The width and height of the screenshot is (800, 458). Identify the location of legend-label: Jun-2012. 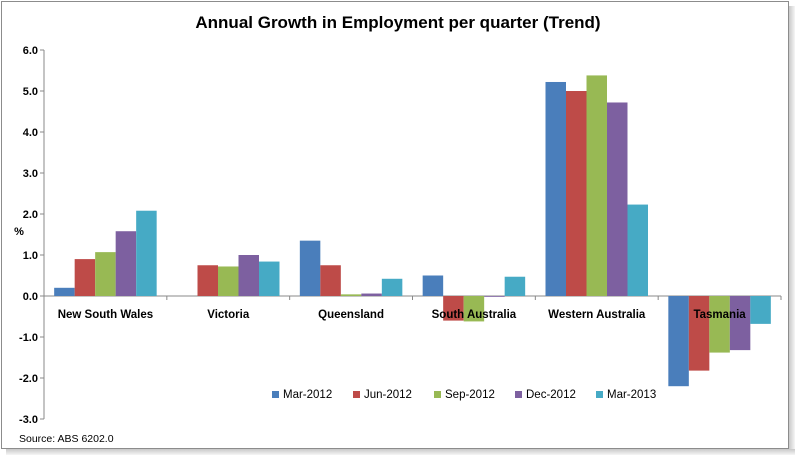
(388, 395).